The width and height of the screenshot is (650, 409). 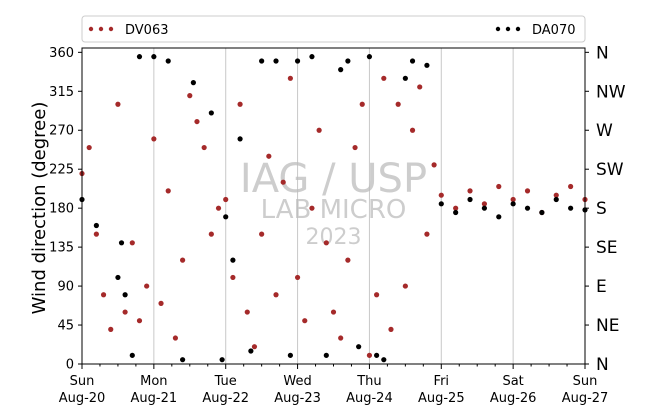 What do you see at coordinates (61, 131) in the screenshot?
I see `y-tick-label: 270` at bounding box center [61, 131].